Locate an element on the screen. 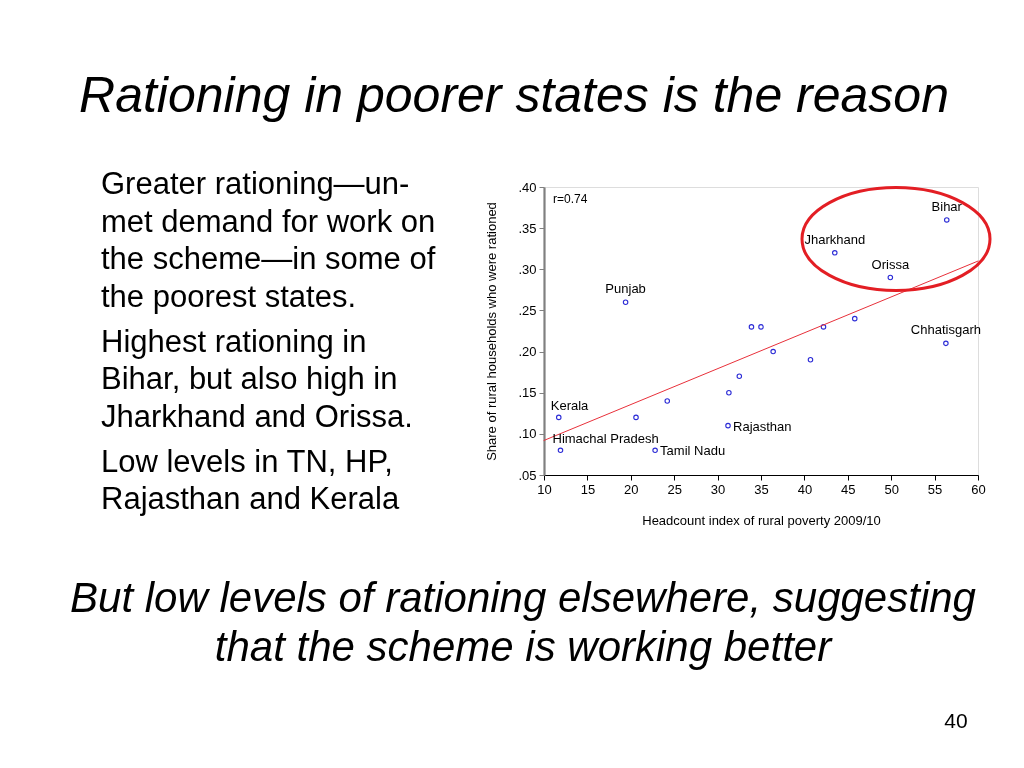  annotation: Jharkhand is located at coordinates (835, 239).